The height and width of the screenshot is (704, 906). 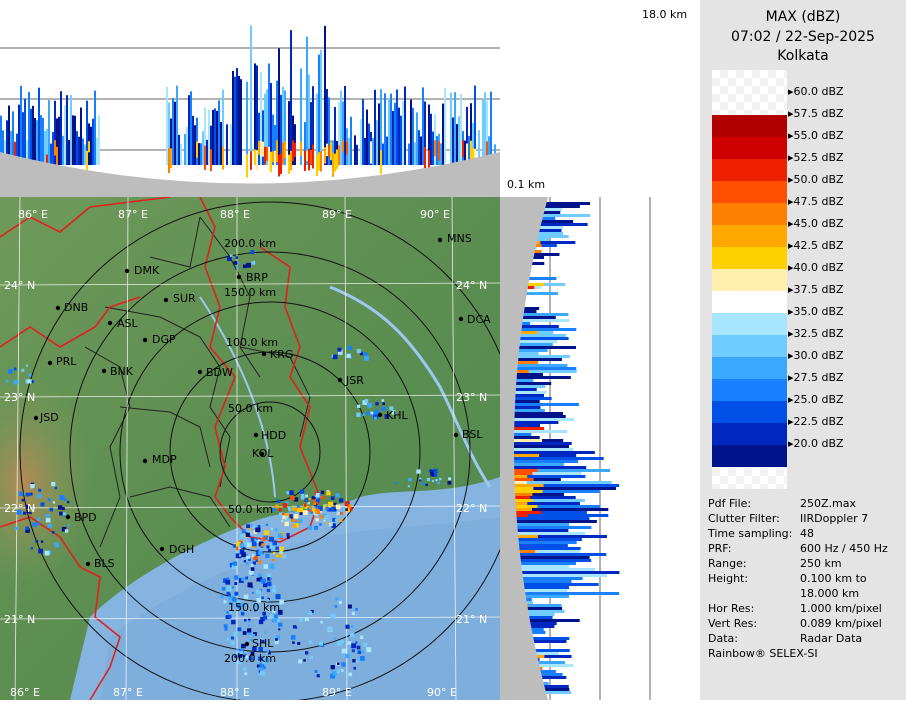 What do you see at coordinates (252, 342) in the screenshot?
I see `ring-label: 100.0 km` at bounding box center [252, 342].